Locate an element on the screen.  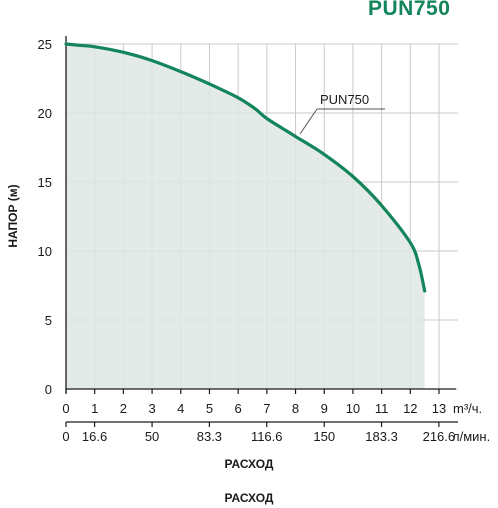
x-tick-label-3: 3 is located at coordinates (151, 408).